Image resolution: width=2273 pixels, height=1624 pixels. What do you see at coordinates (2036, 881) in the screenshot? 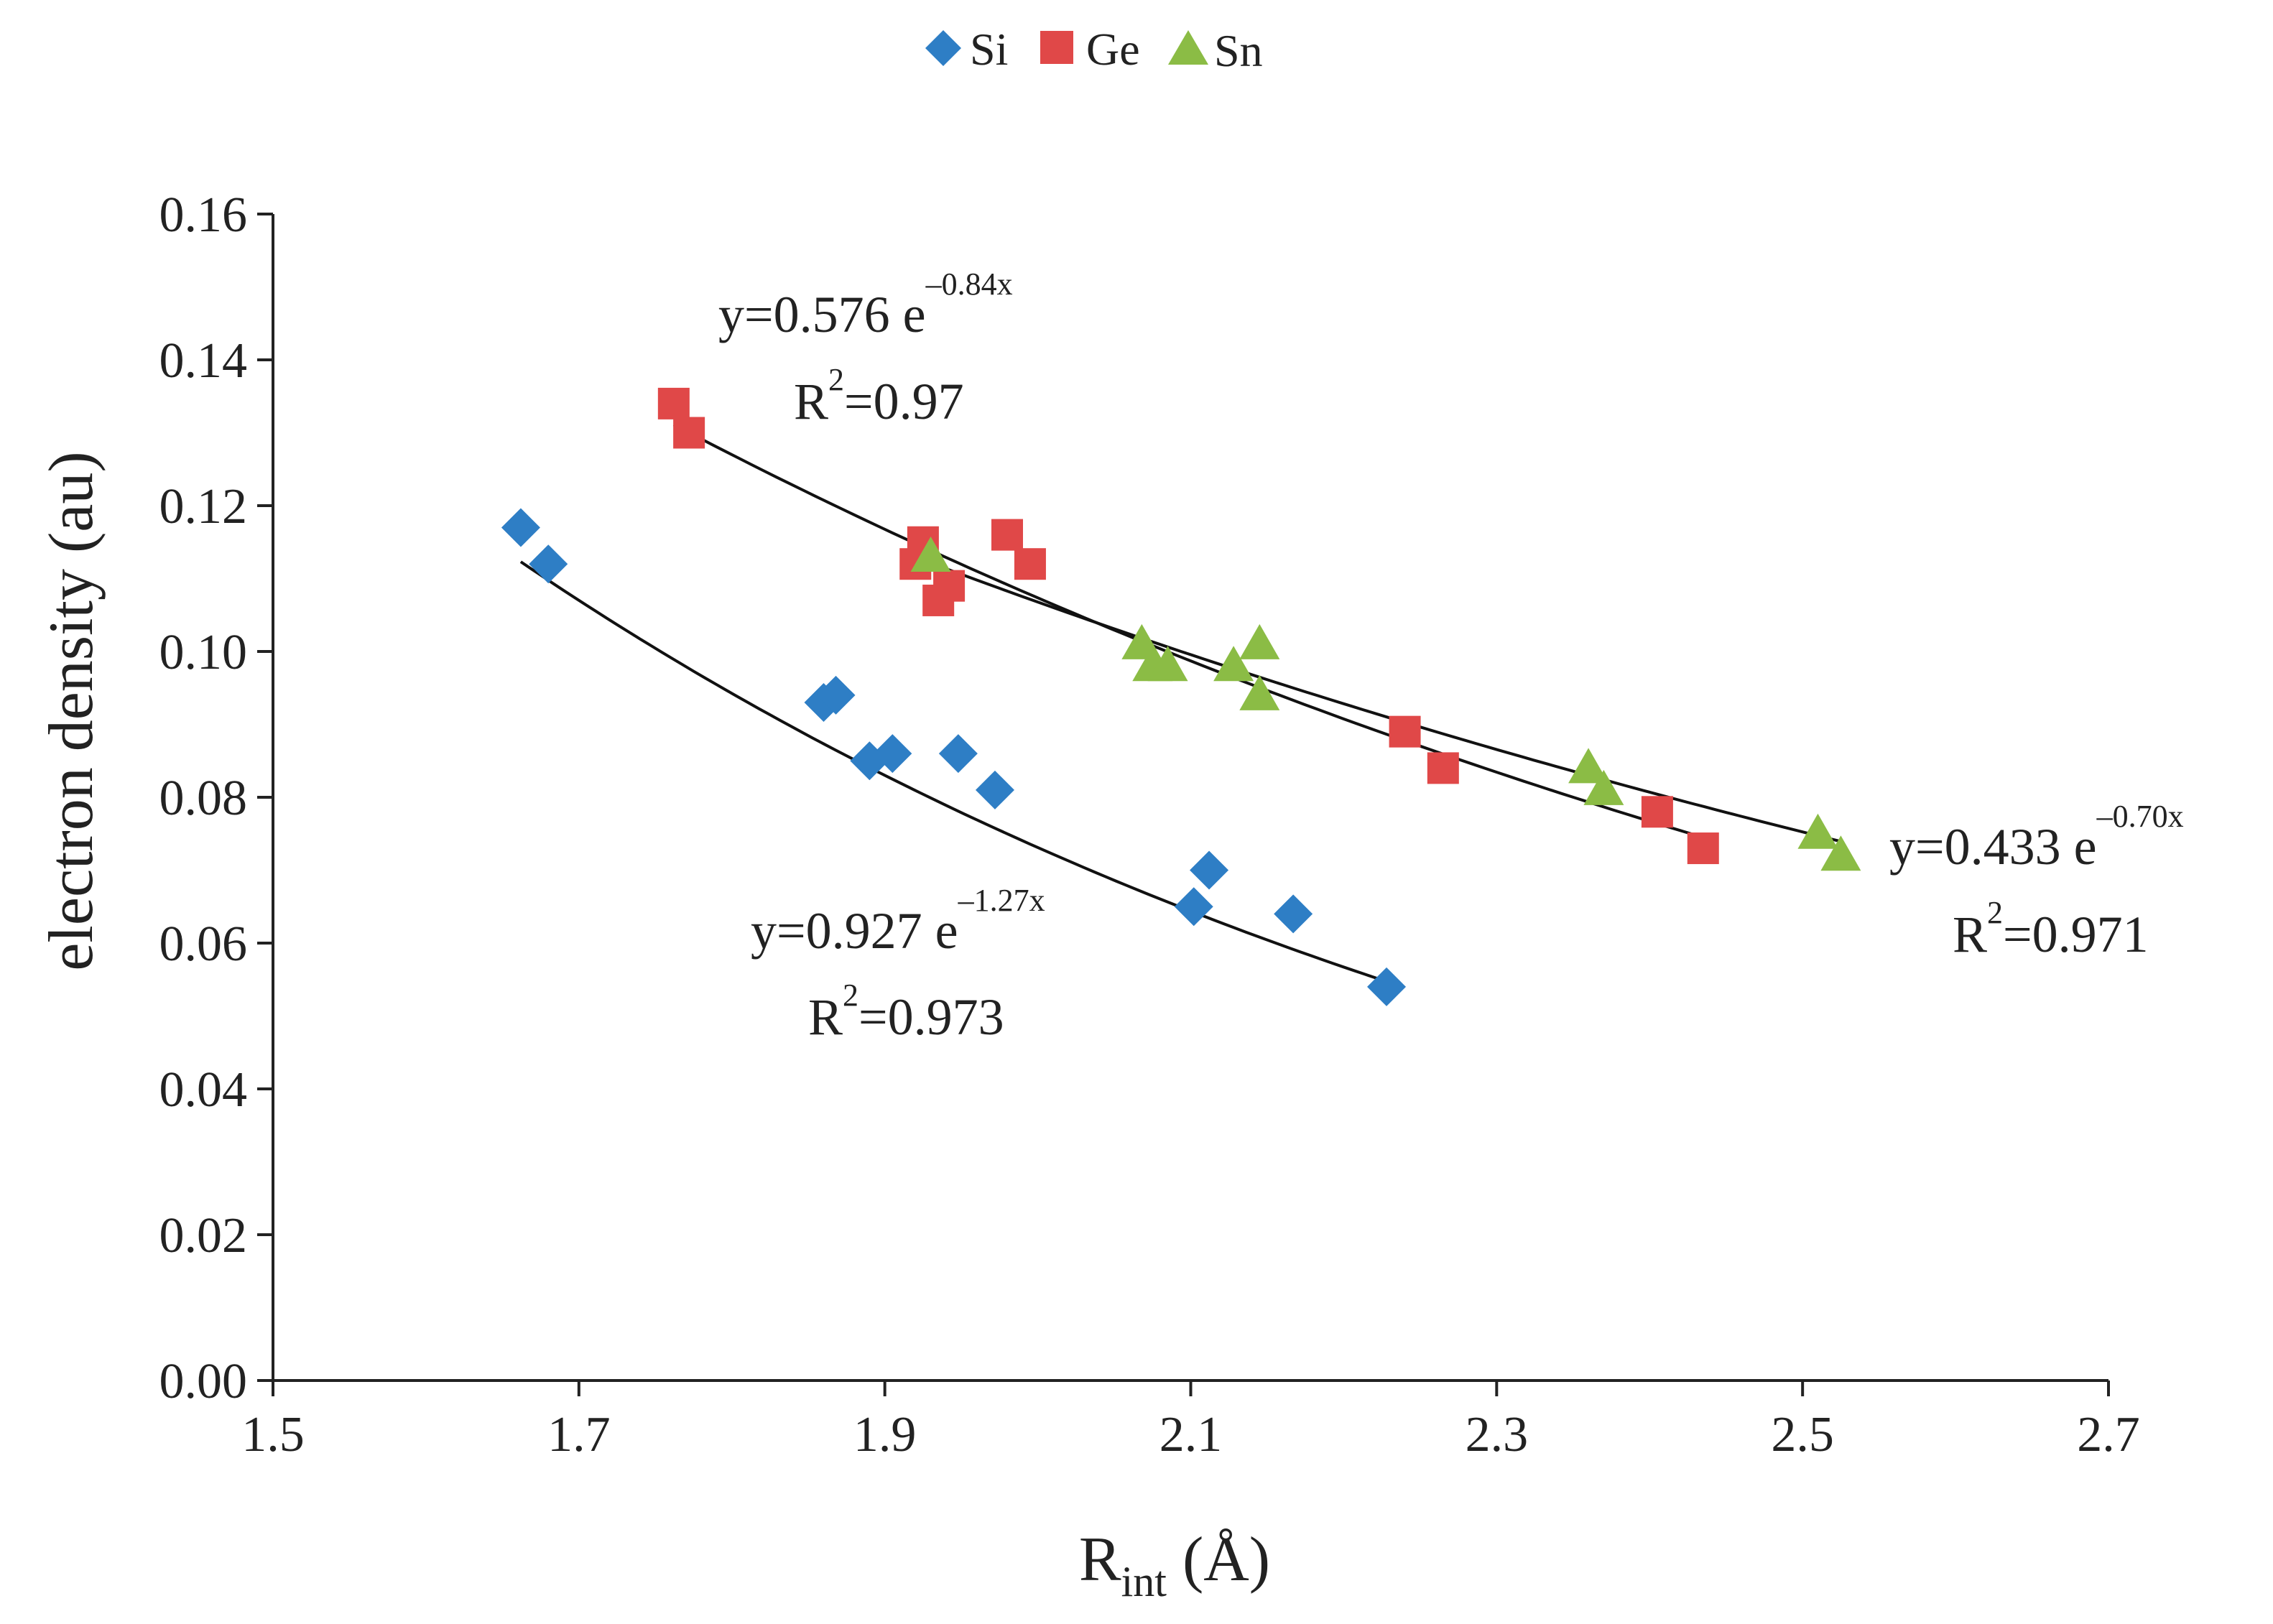
I see `annotation-sn: y=0.433 e–0.70x R2=0.971` at bounding box center [2036, 881].